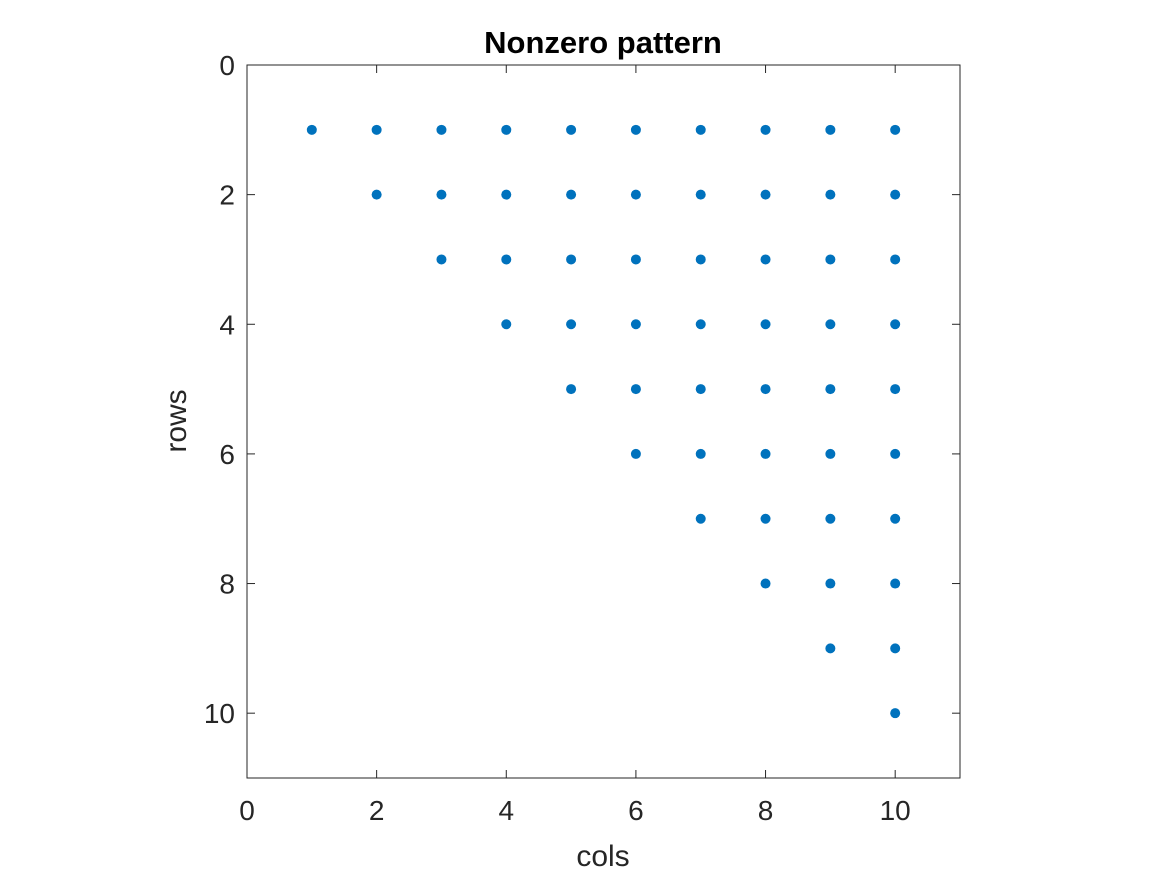 The width and height of the screenshot is (1167, 880). What do you see at coordinates (602, 856) in the screenshot?
I see `x-axis-label: cols` at bounding box center [602, 856].